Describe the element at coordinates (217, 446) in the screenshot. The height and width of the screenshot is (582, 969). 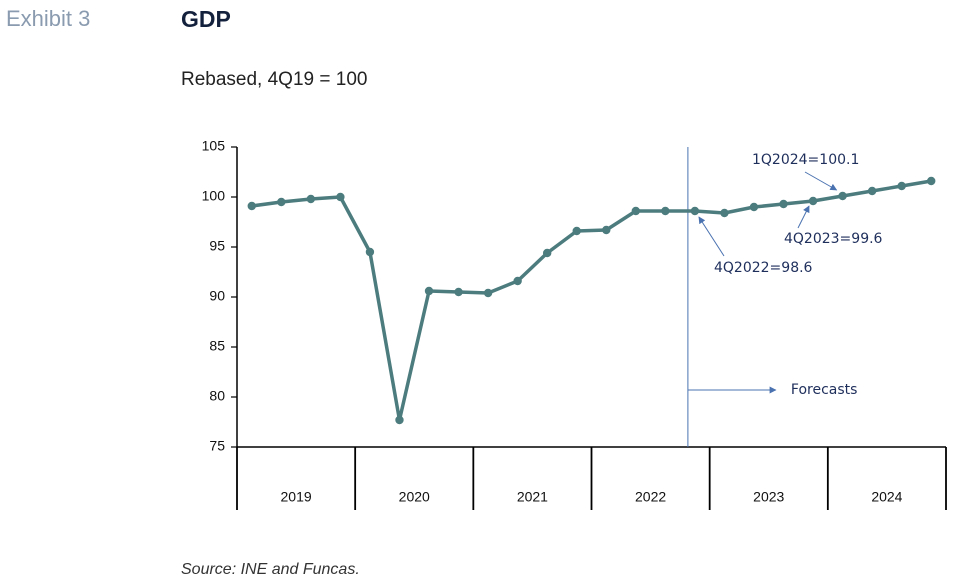
I see `y-tick-label: 75` at that location.